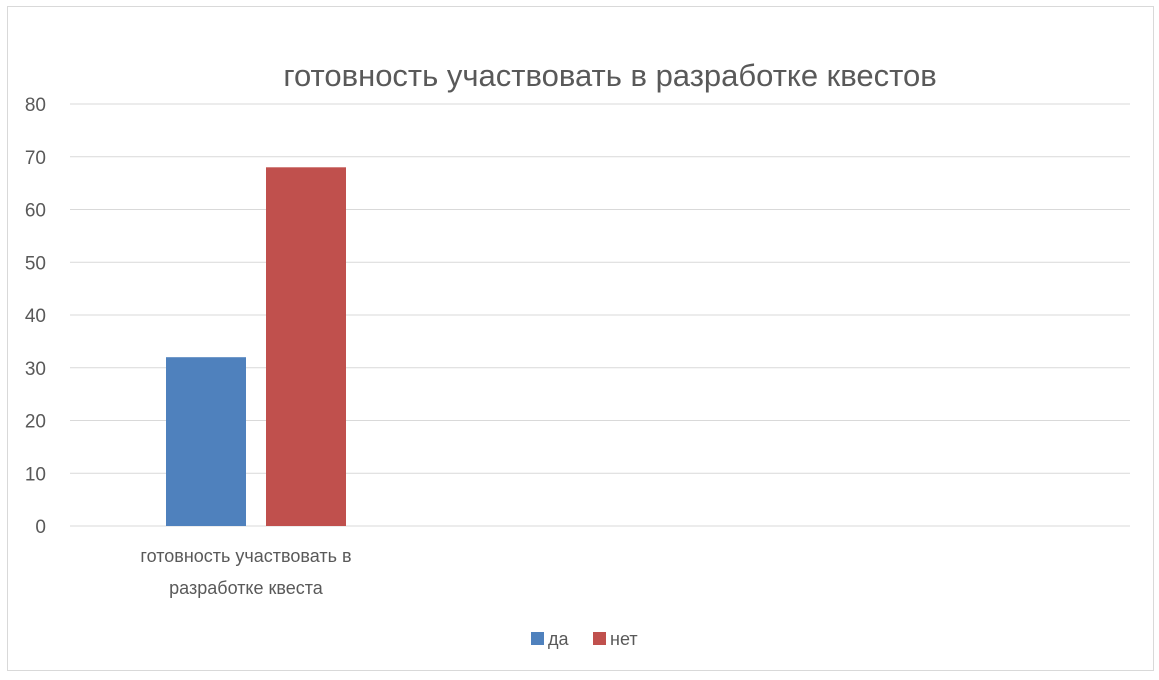  What do you see at coordinates (35, 158) in the screenshot?
I see `y-tick-label: 70` at bounding box center [35, 158].